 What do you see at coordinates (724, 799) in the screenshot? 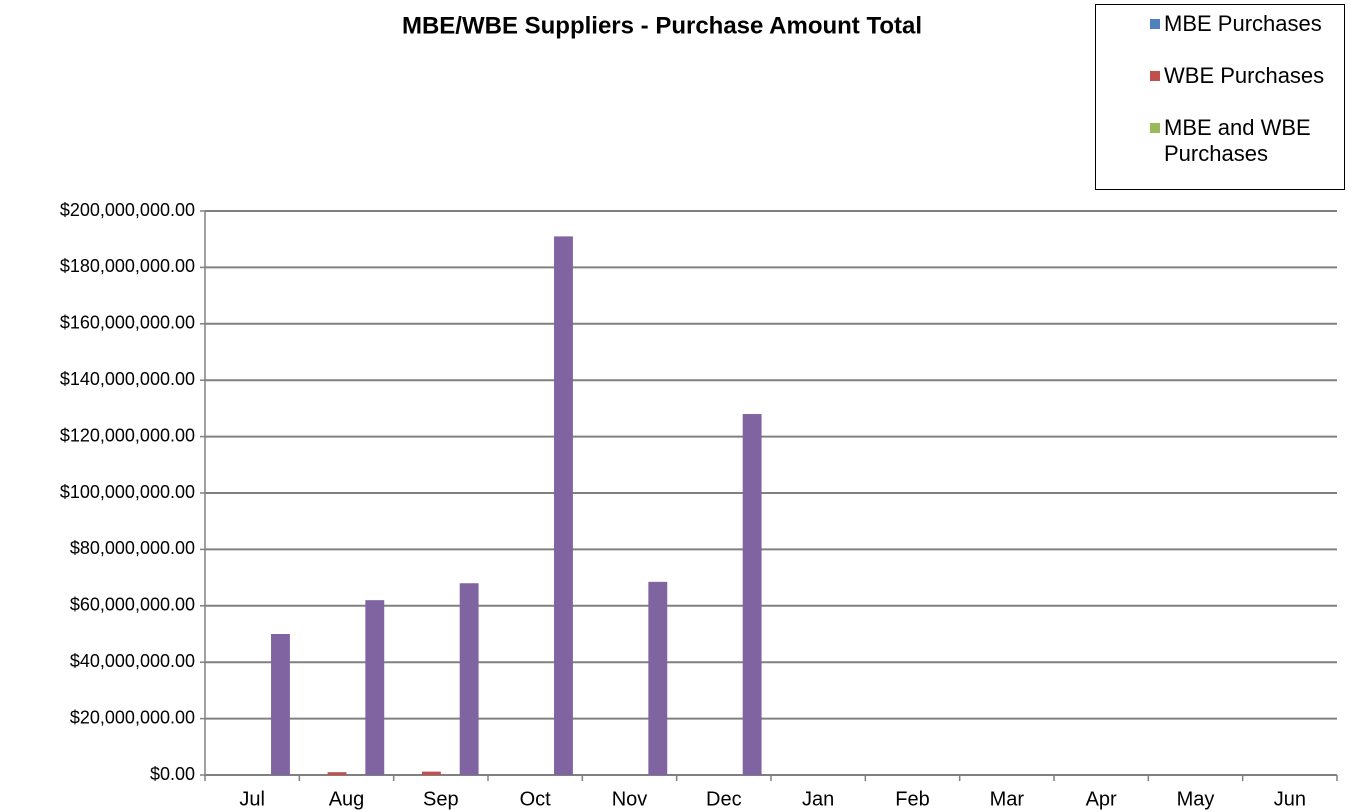
I see `x-tick-label: Dec` at bounding box center [724, 799].